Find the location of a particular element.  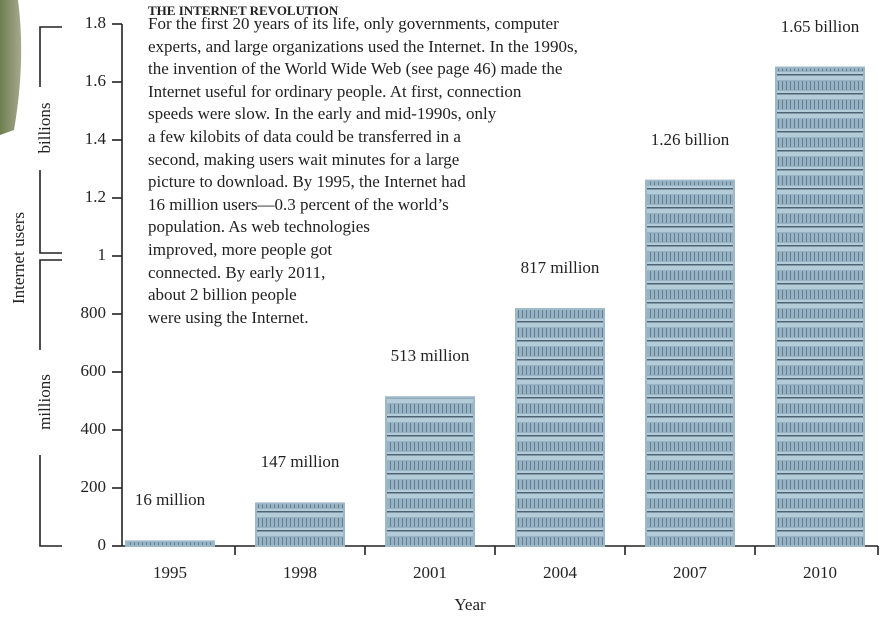

text-line: were using the Internet. is located at coordinates (228, 317).